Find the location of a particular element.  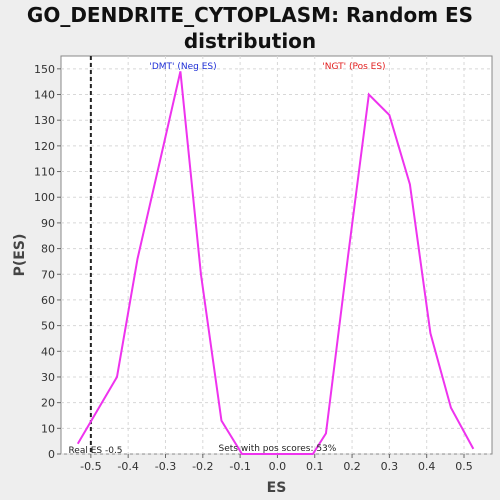

x-tick-label: -0.2 is located at coordinates (202, 466).